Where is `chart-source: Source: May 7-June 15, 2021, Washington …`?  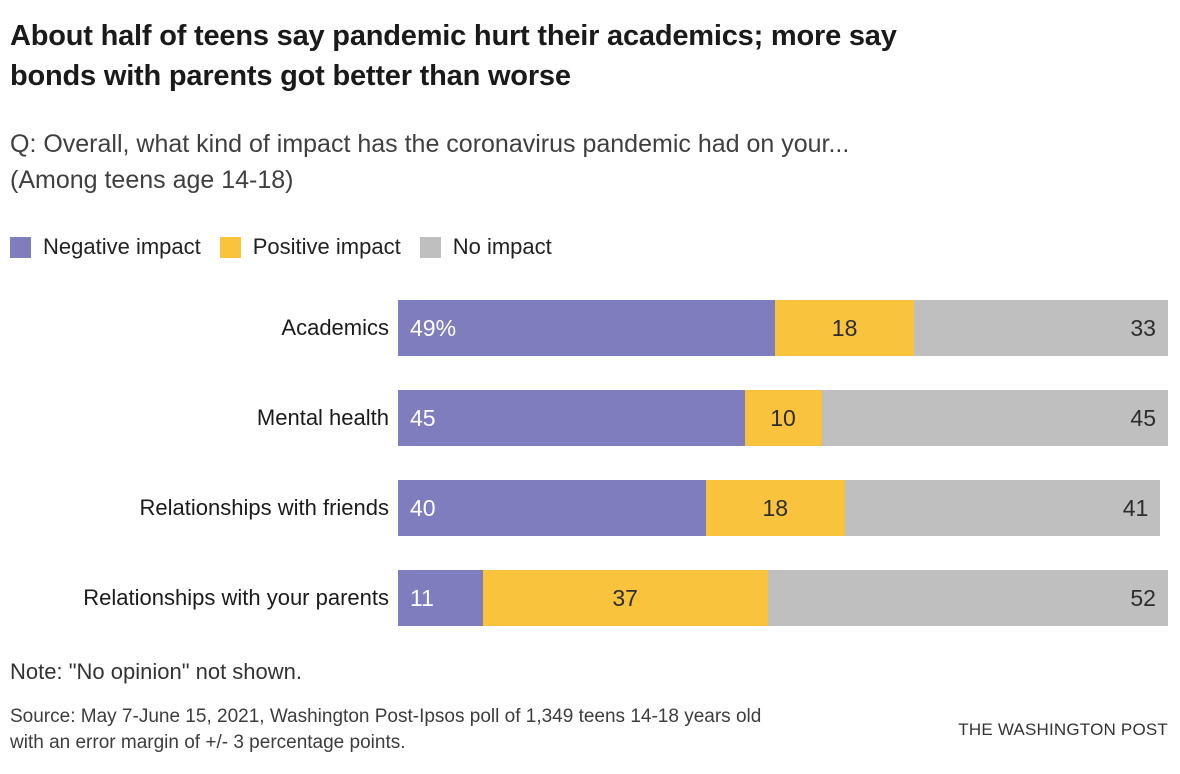 chart-source: Source: May 7-June 15, 2021, Washington … is located at coordinates (386, 729).